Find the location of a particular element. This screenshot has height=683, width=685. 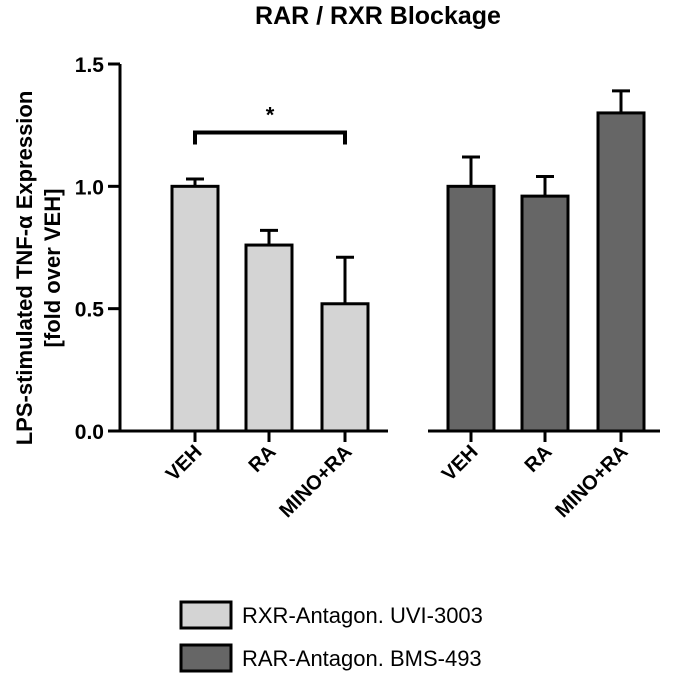

y-tick-label: 1.5 is located at coordinates (90, 65).